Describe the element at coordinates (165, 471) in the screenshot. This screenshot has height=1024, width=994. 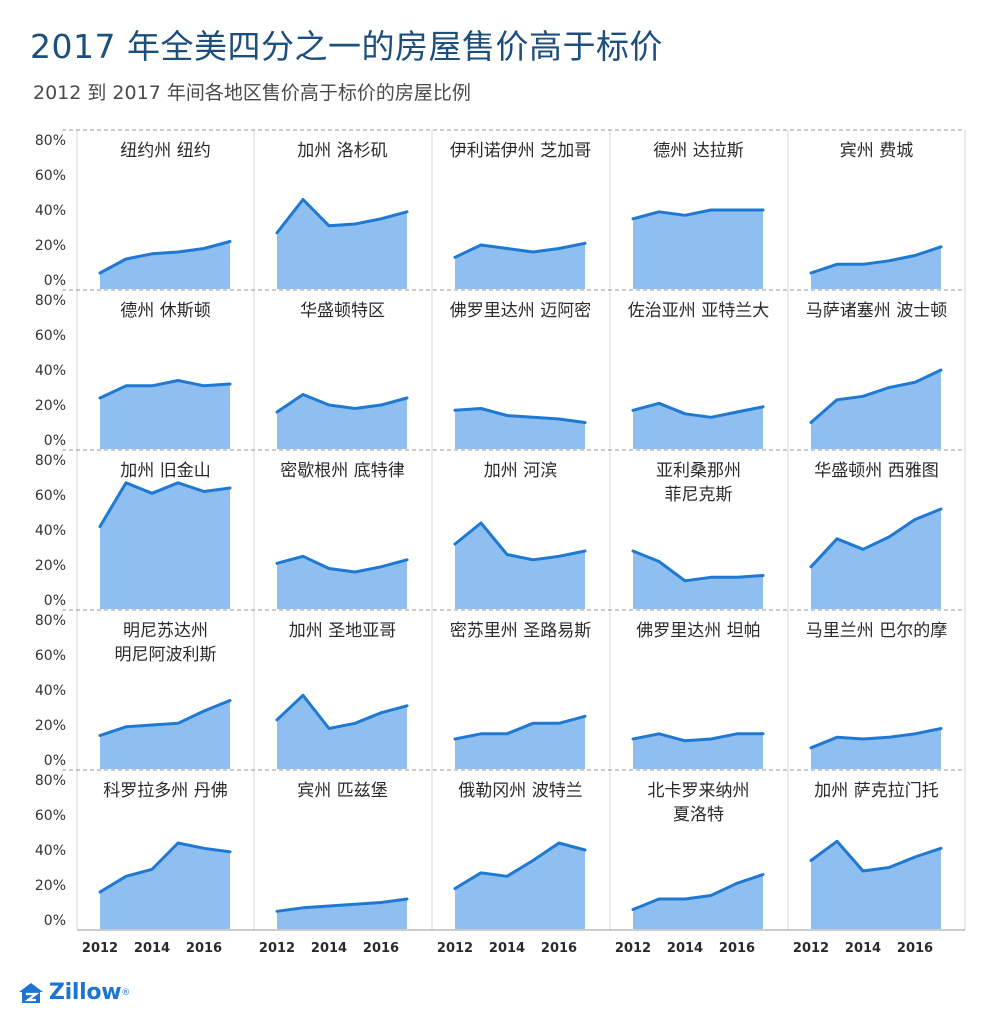
I see `panel-title: 加州 旧金山` at that location.